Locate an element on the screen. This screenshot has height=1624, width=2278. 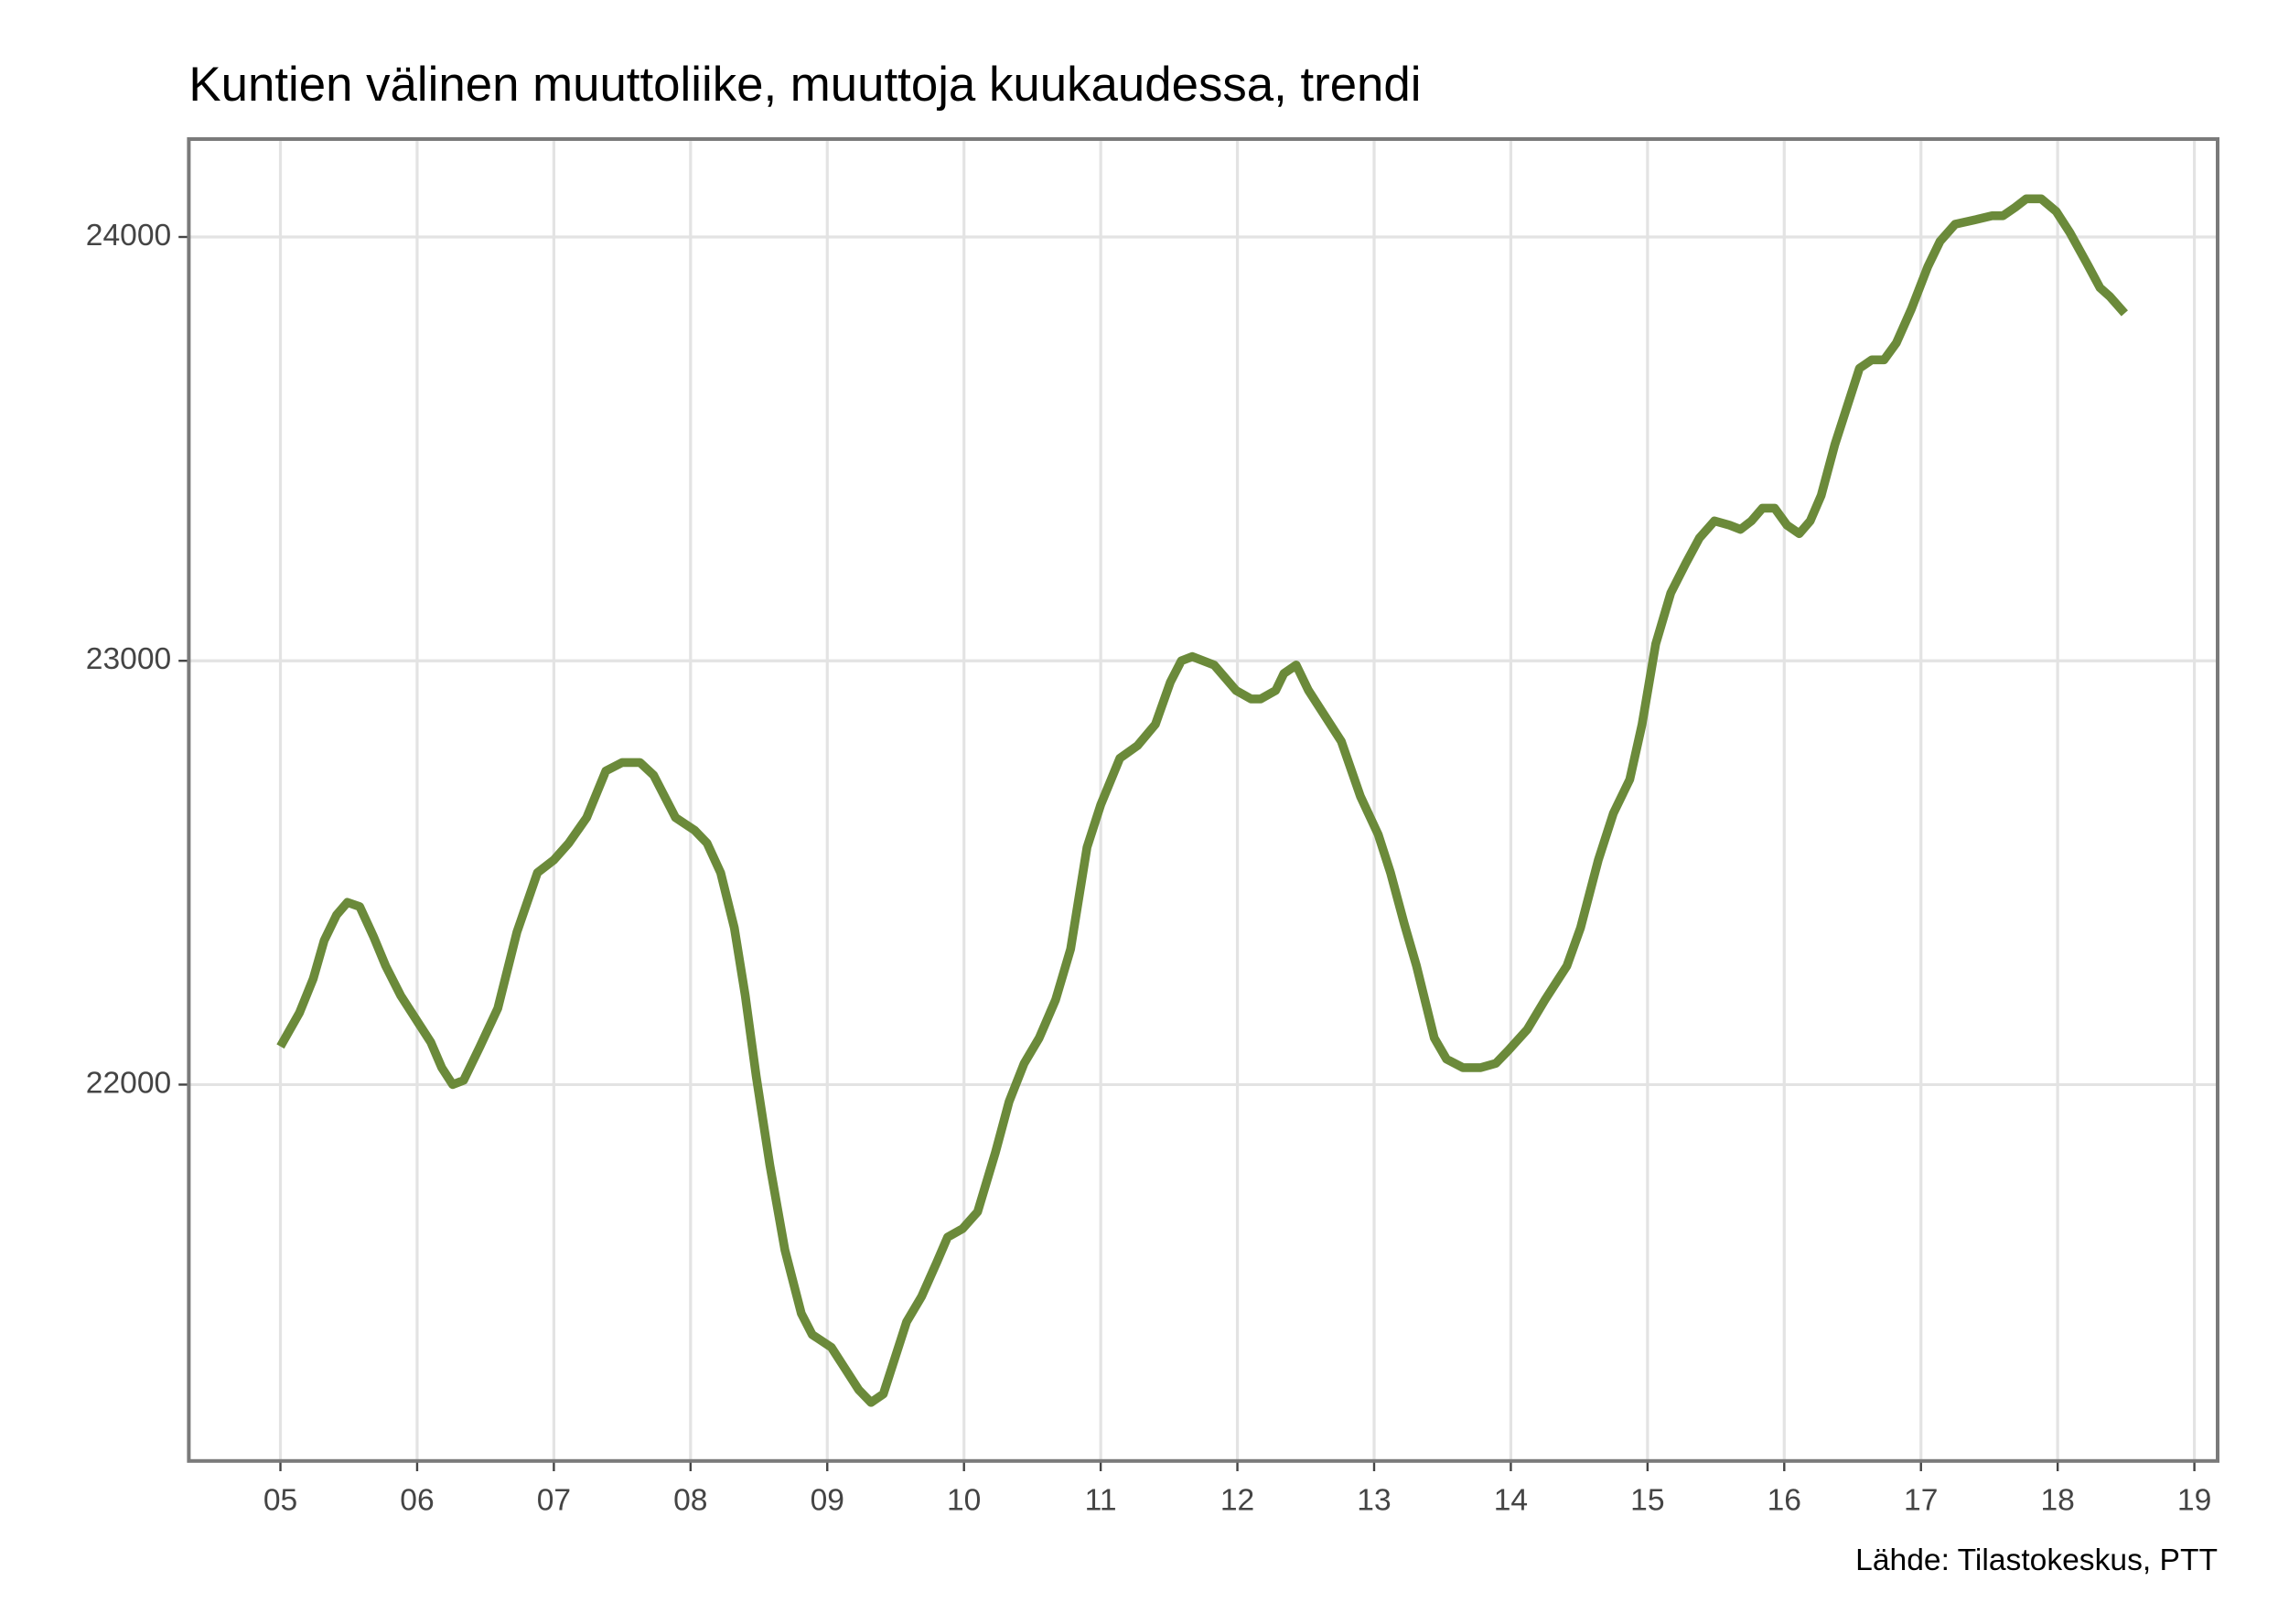
x-tick-label: 19 is located at coordinates (2194, 1500).